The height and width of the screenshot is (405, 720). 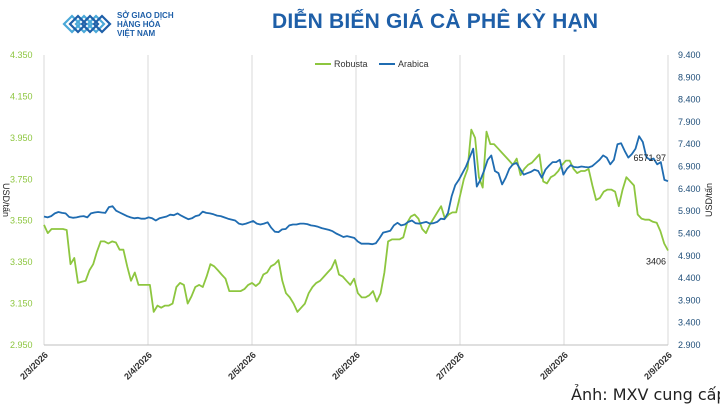 What do you see at coordinates (351, 64) in the screenshot?
I see `legend-label-robusta: Robusta` at bounding box center [351, 64].